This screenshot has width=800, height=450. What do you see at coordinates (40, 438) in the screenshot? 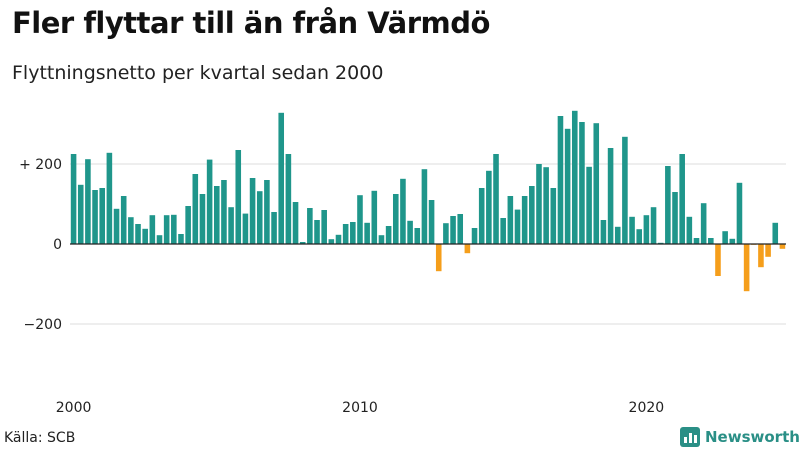
I see `source-note: Källa: SCB` at bounding box center [40, 438].